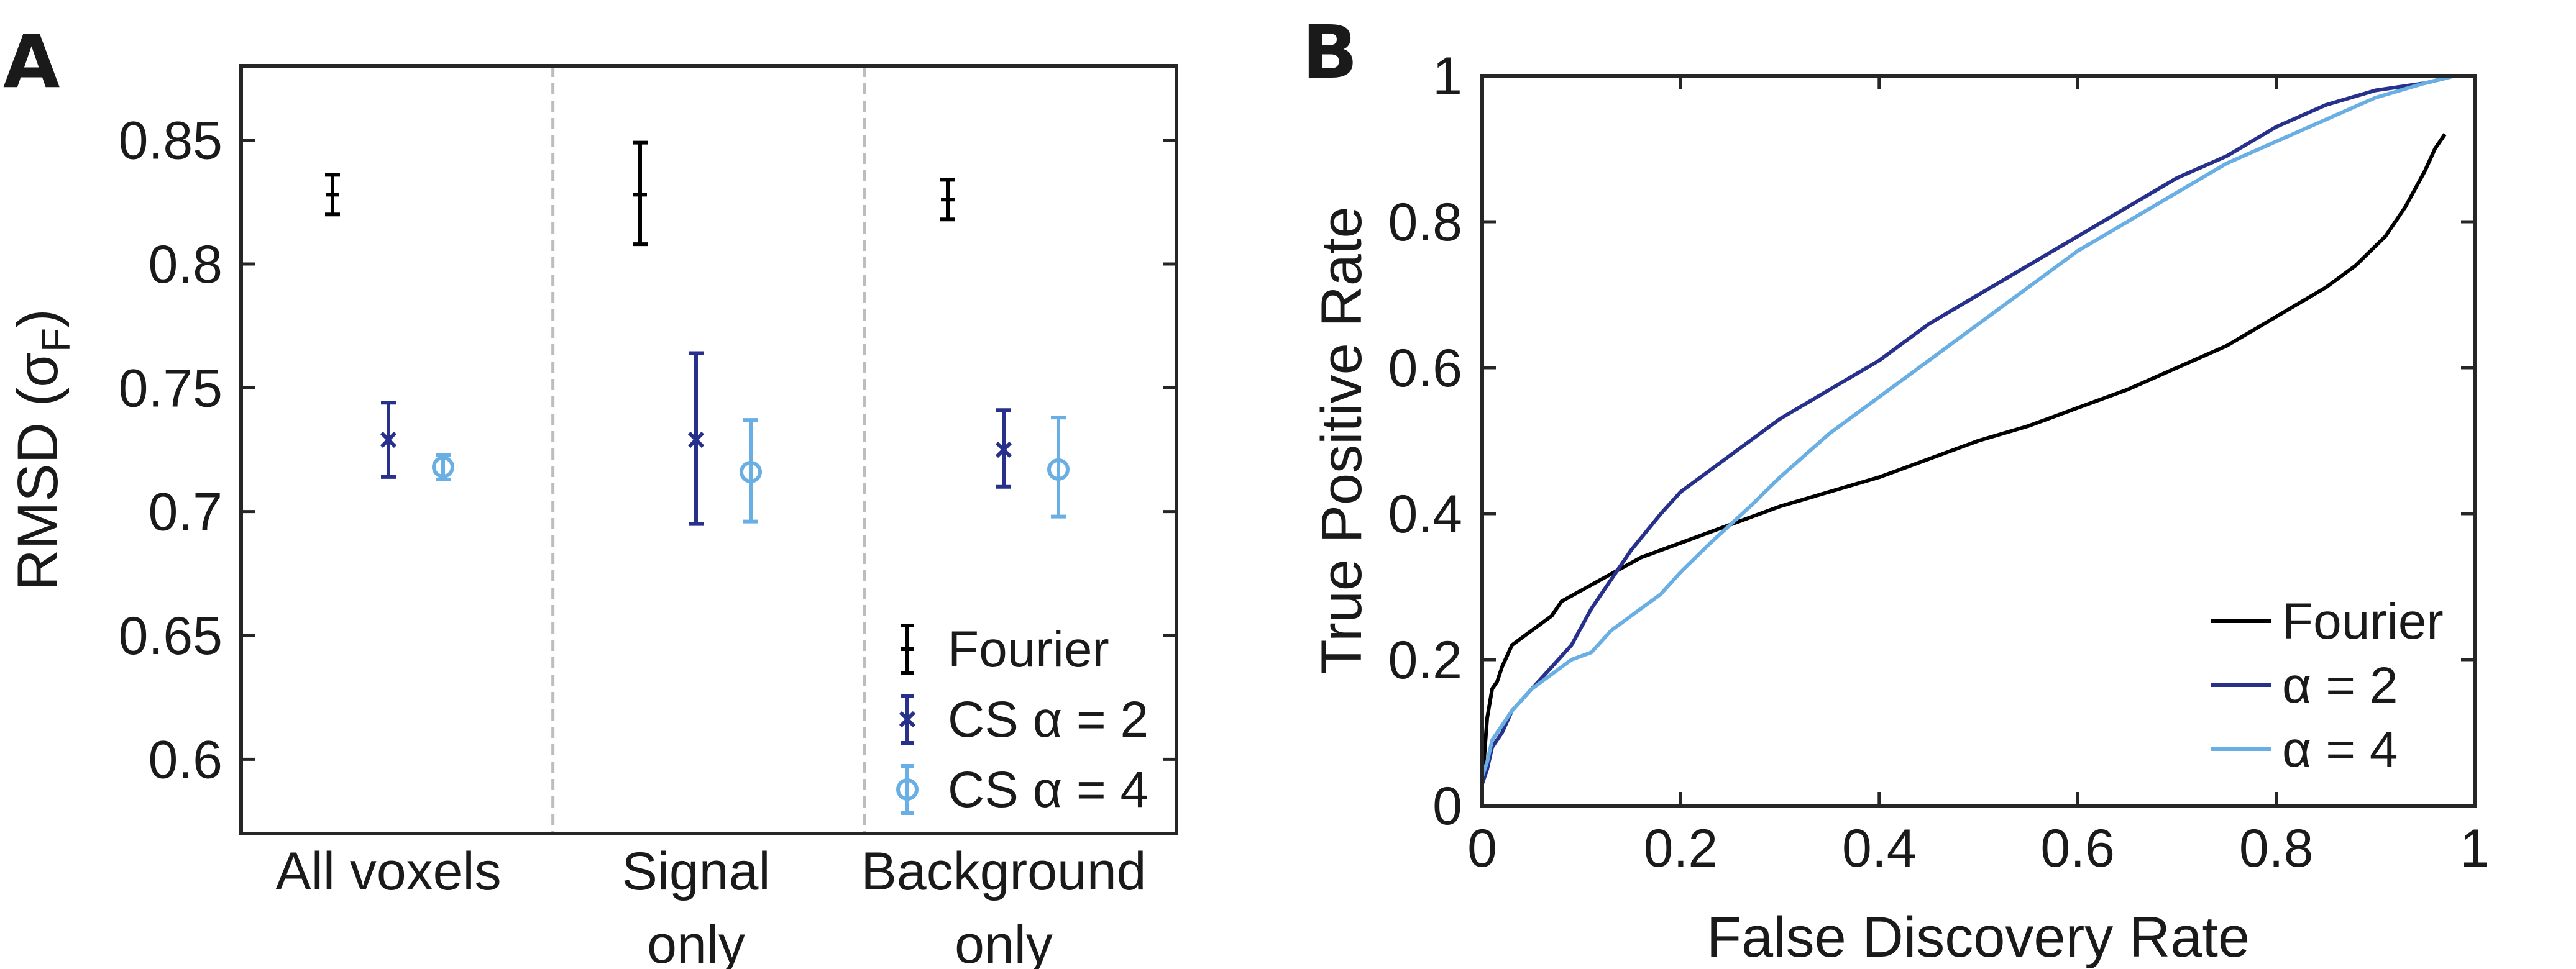  What do you see at coordinates (1482, 848) in the screenshot?
I see `x-tick-label: 0` at bounding box center [1482, 848].